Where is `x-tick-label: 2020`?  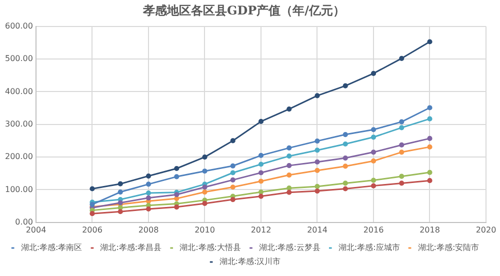 x-tick-label: 2020 is located at coordinates (486, 229).